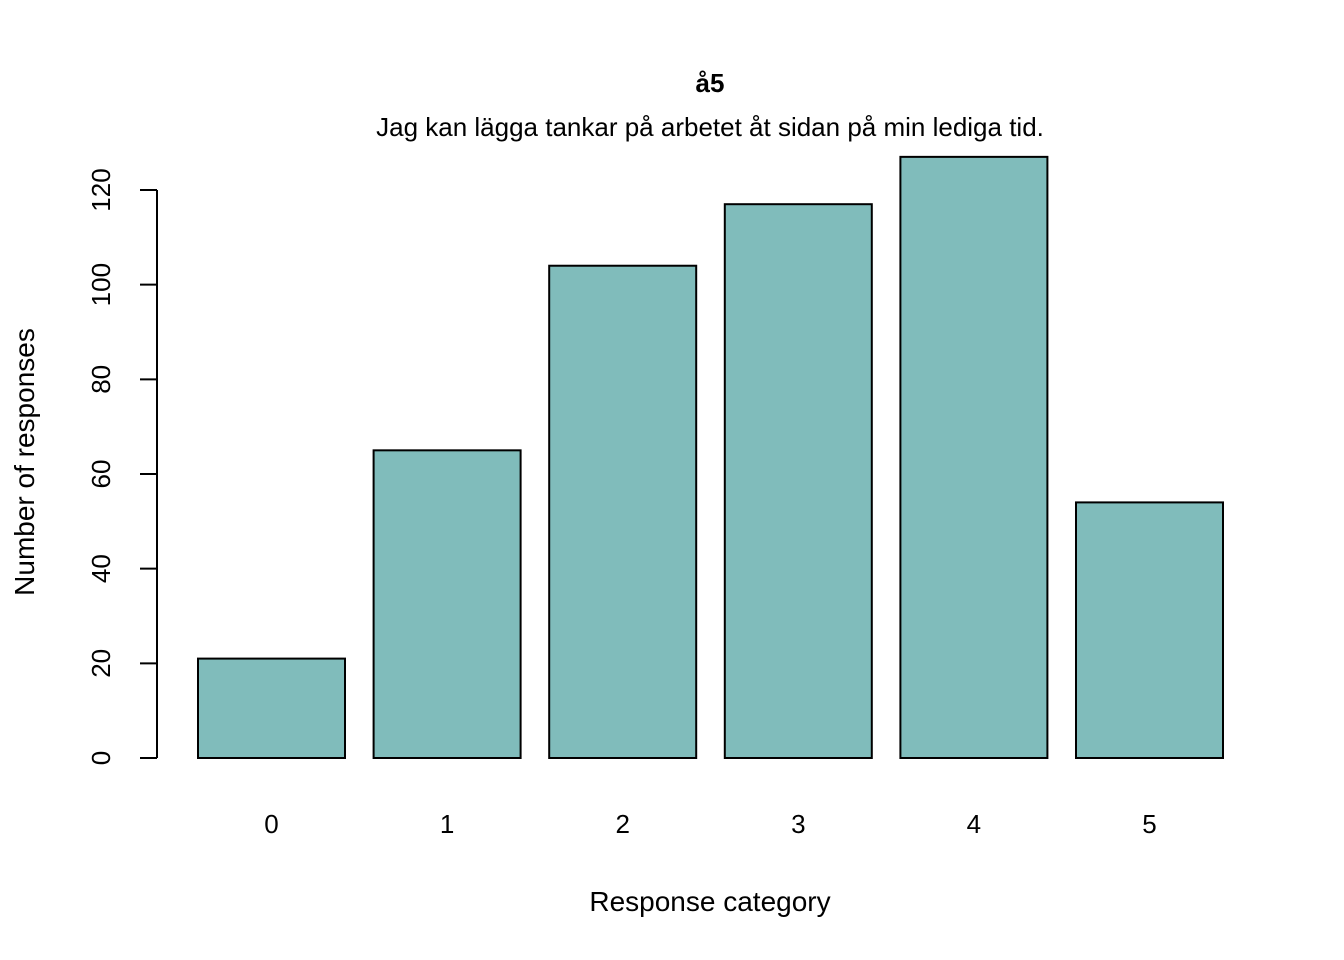 The width and height of the screenshot is (1344, 960). Describe the element at coordinates (447, 824) in the screenshot. I see `x-tick-label: 1` at that location.